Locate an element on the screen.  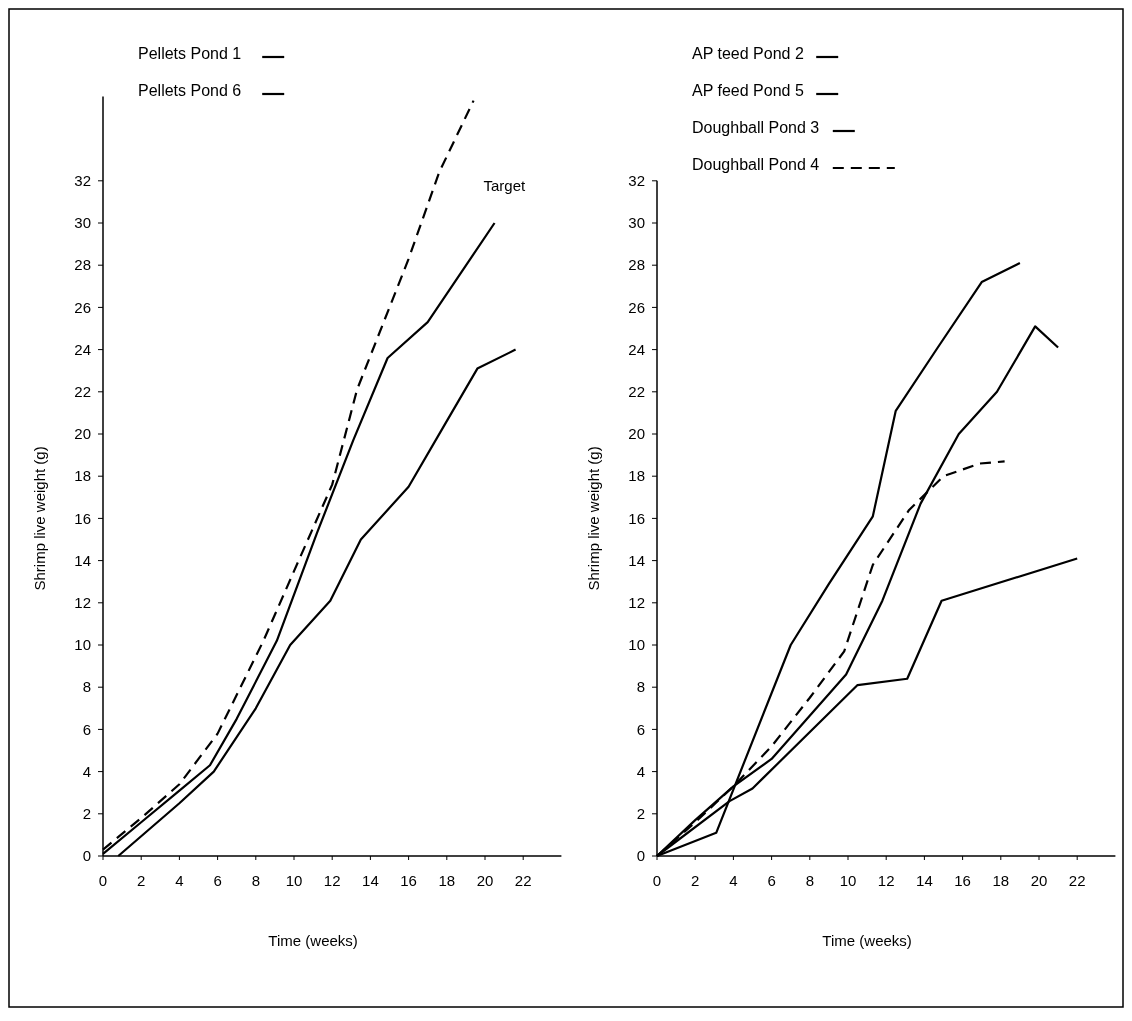
annotation: Target is located at coordinates (504, 186).